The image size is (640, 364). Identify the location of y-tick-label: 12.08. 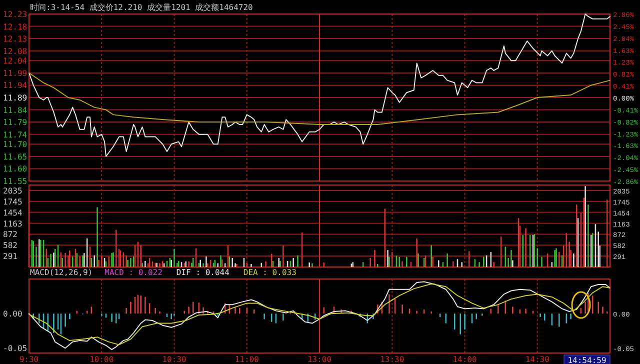
(15, 51).